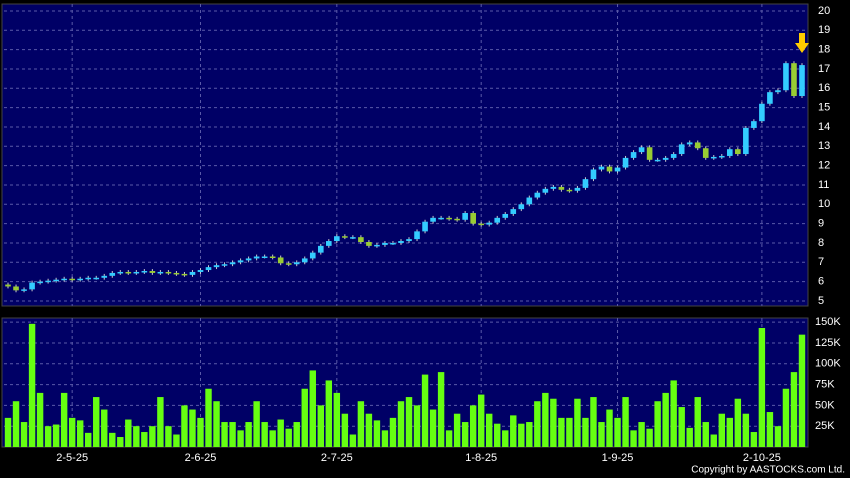  What do you see at coordinates (821, 262) in the screenshot?
I see `y-tick-label: 7` at bounding box center [821, 262].